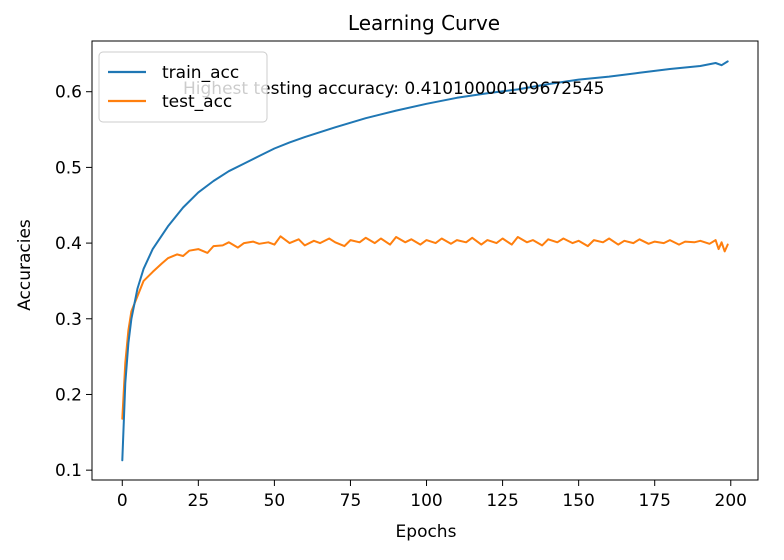 The width and height of the screenshot is (784, 560). Describe the element at coordinates (426, 532) in the screenshot. I see `x-axis-label: Epochs` at that location.